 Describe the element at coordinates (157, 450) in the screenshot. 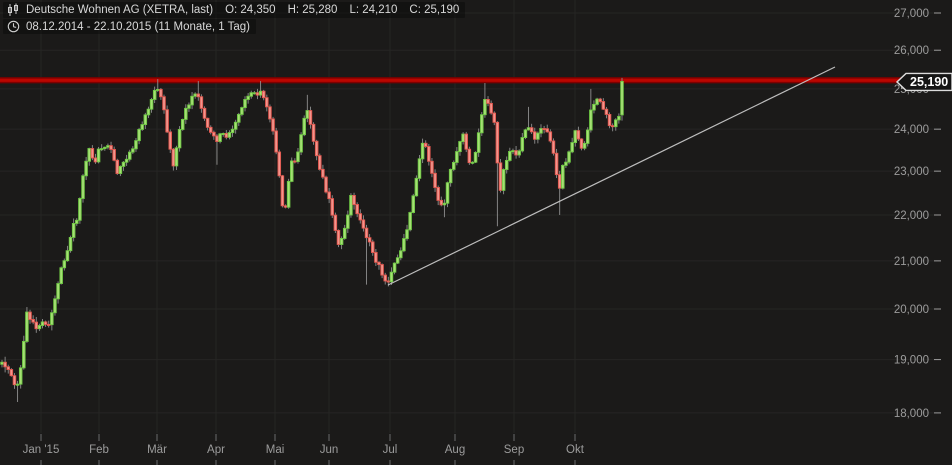

I see `svg-text: Mär` at that location.